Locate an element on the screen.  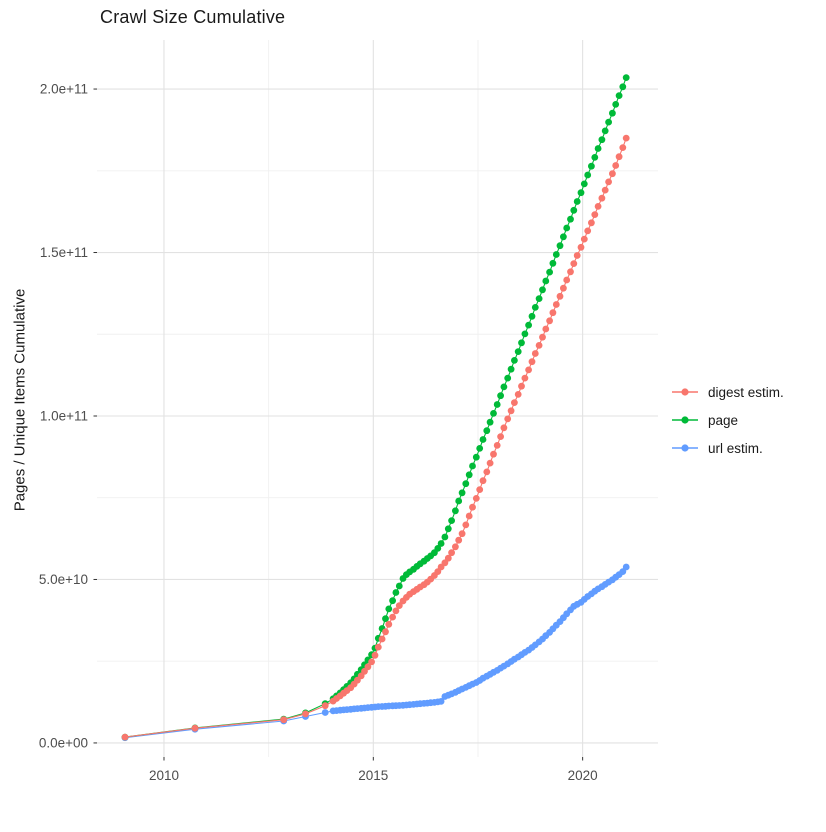
x-tick-labels: 2010 2015 2020 is located at coordinates (373, 775).